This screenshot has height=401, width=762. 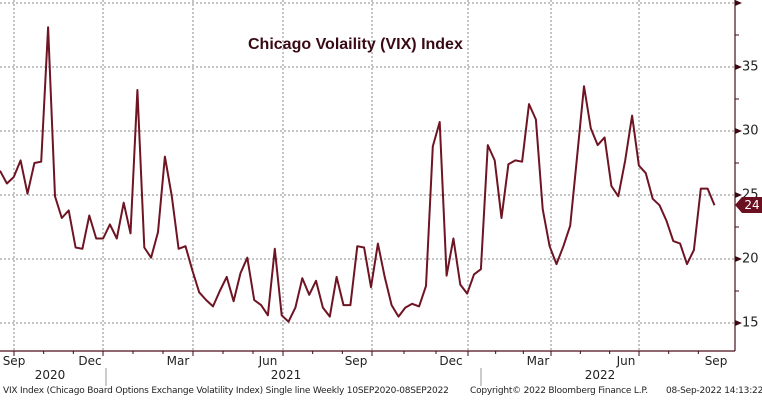 I want to click on footer-timestamp: 08-Sep-2022 14:13:22, so click(x=714, y=391).